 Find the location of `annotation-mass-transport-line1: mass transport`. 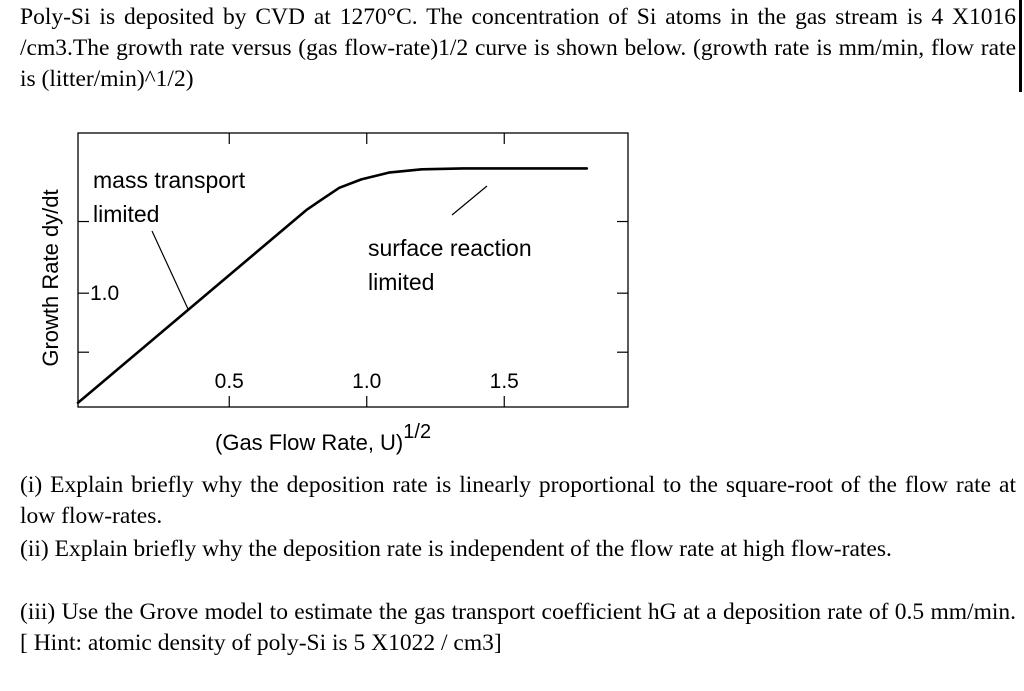

annotation-mass-transport-line1: mass transport is located at coordinates (169, 180).